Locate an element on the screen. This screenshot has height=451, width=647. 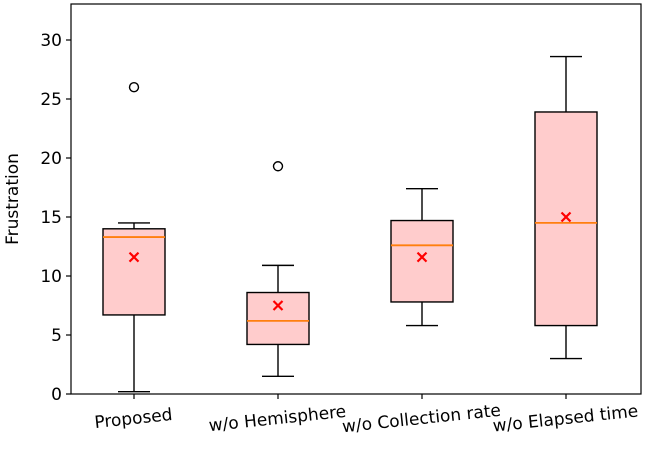
y-tick-label: 10 is located at coordinates (51, 277).